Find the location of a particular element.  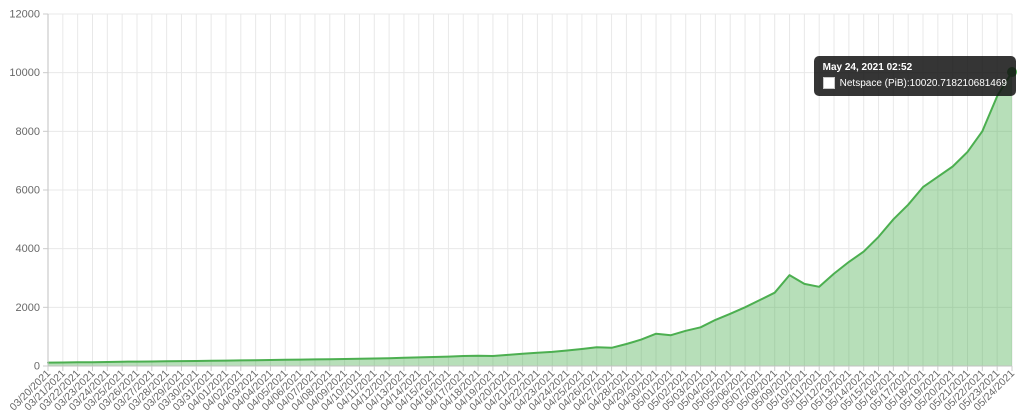

y-tick-label: 12000 is located at coordinates (24, 15).